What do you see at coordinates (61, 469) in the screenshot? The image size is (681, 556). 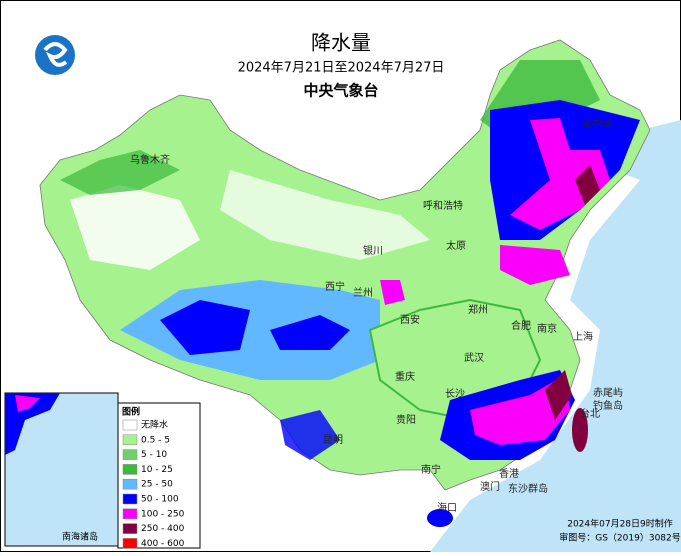 I see `inset: 南海诸岛` at bounding box center [61, 469].